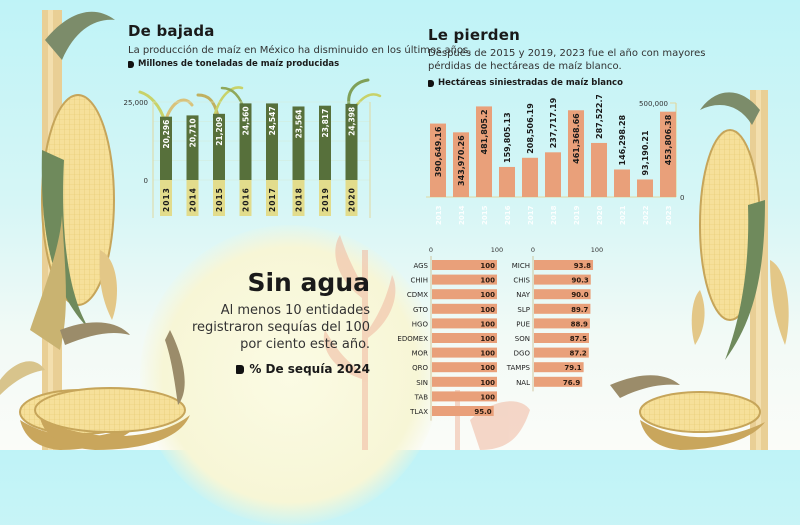 The width and height of the screenshot is (800, 525). I want to click on data-label: 24,560, so click(246, 120).